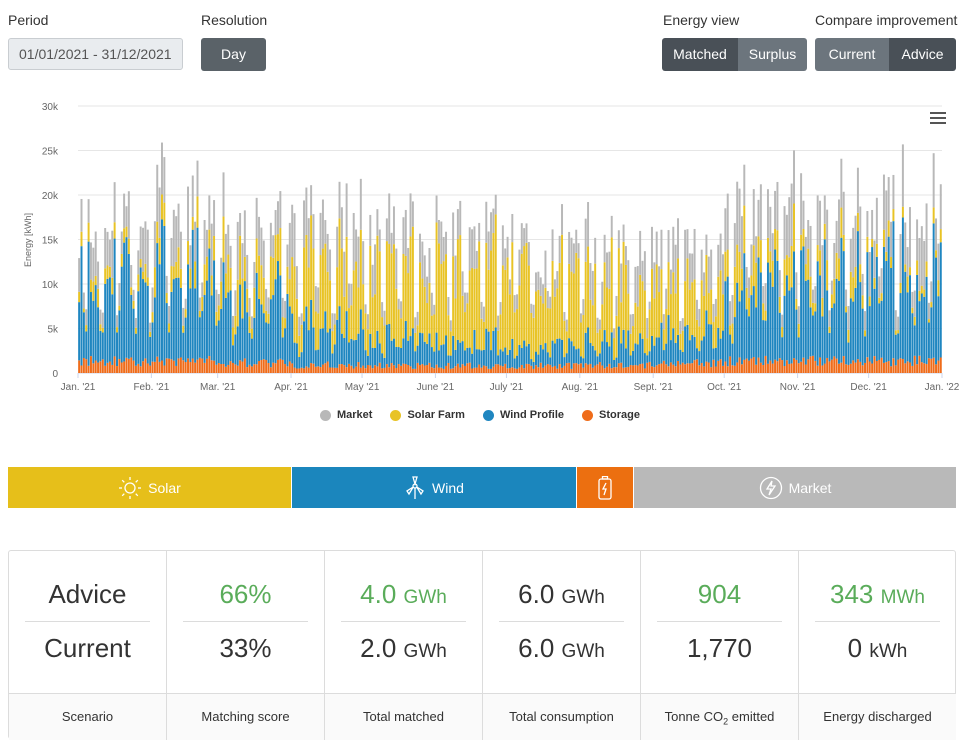  What do you see at coordinates (427, 415) in the screenshot?
I see `legend-item-solar: Solar Farm` at bounding box center [427, 415].